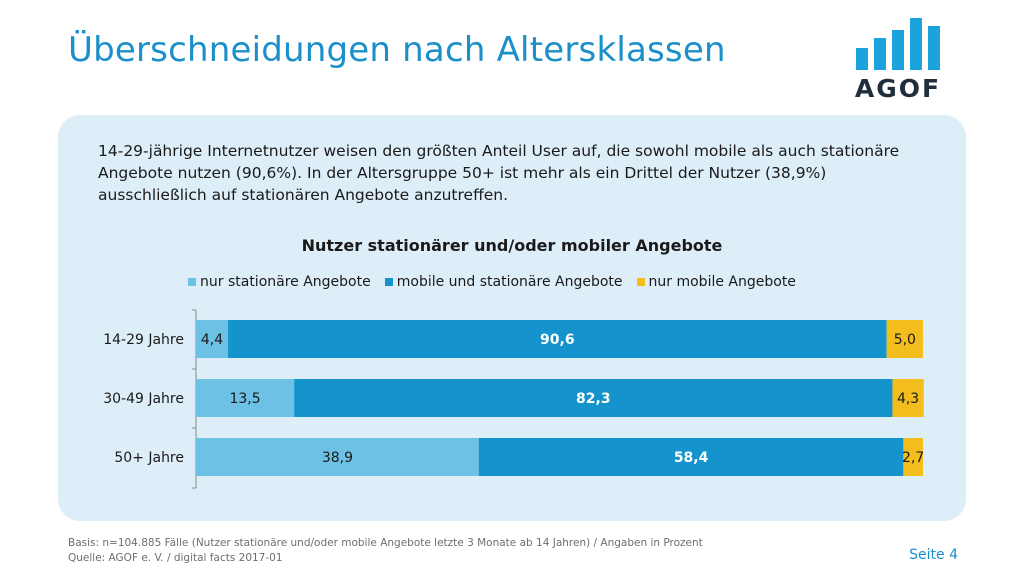 Image resolution: width=1024 pixels, height=576 pixels. I want to click on category-label: 50+ Jahre, so click(149, 458).